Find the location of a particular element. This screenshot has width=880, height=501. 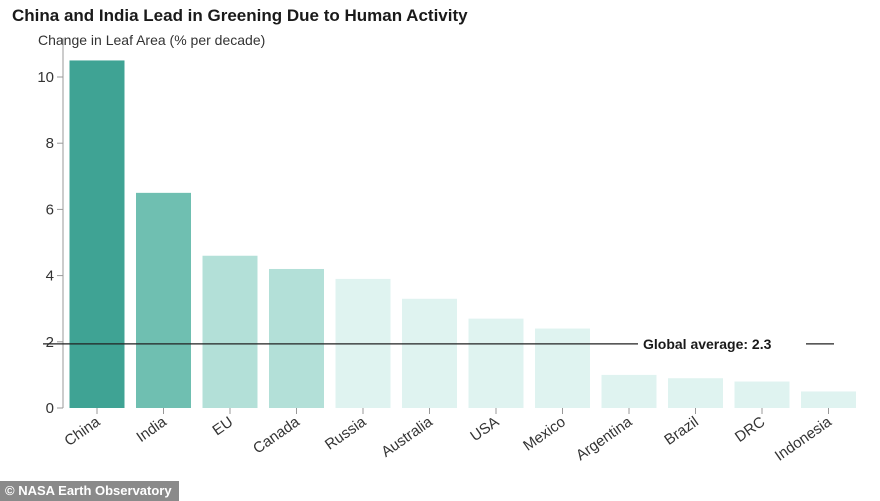

x-tick-label-australia: Australia is located at coordinates (407, 437).